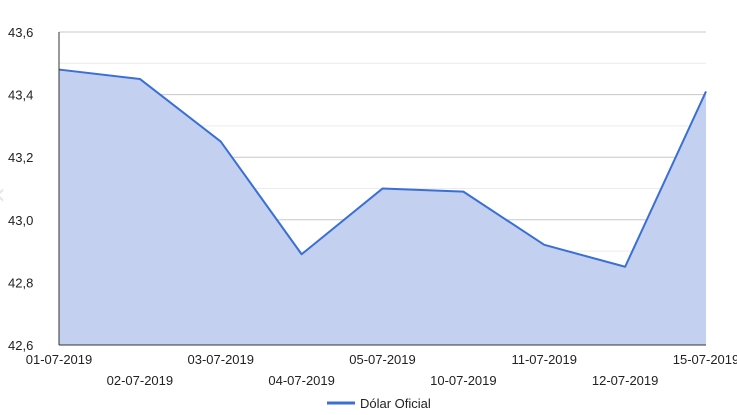 The height and width of the screenshot is (415, 737). Describe the element at coordinates (382, 359) in the screenshot. I see `x-tick-label: 05-07-2019` at that location.